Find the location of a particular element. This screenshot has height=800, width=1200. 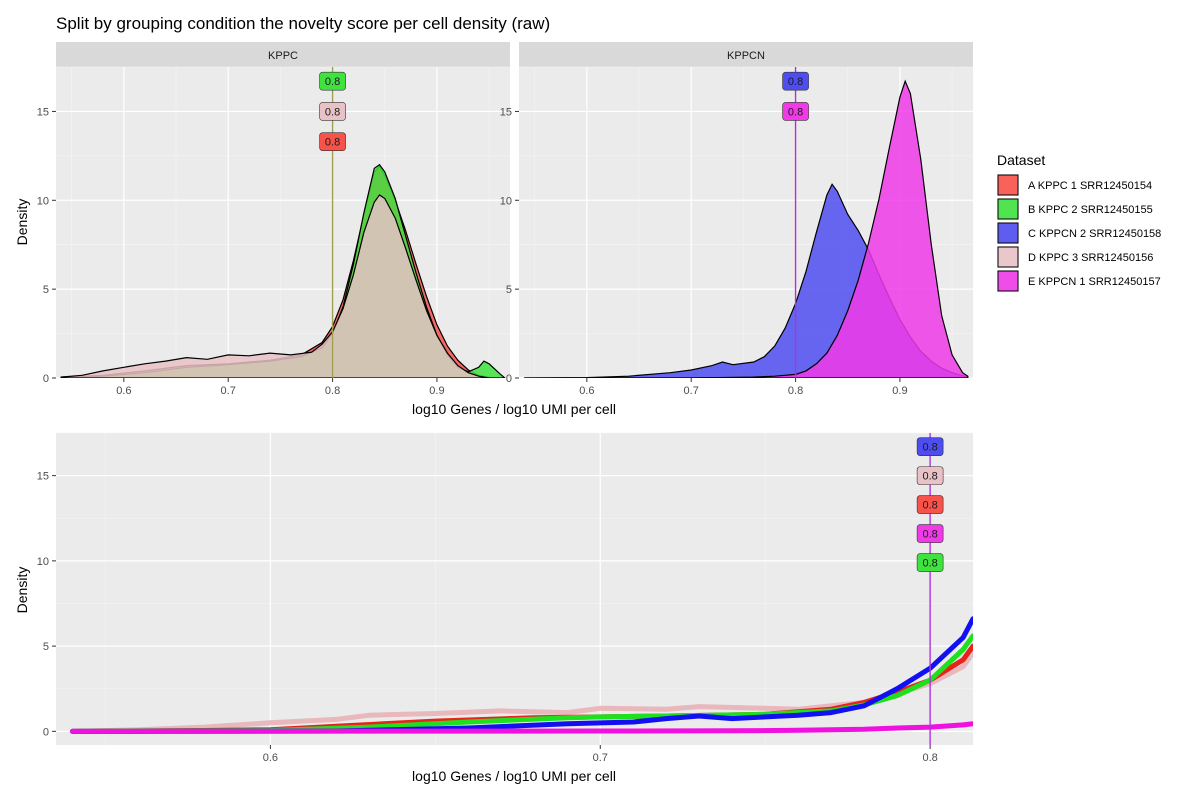

kppc-x-tick-label: 0.9 is located at coordinates (436, 391).